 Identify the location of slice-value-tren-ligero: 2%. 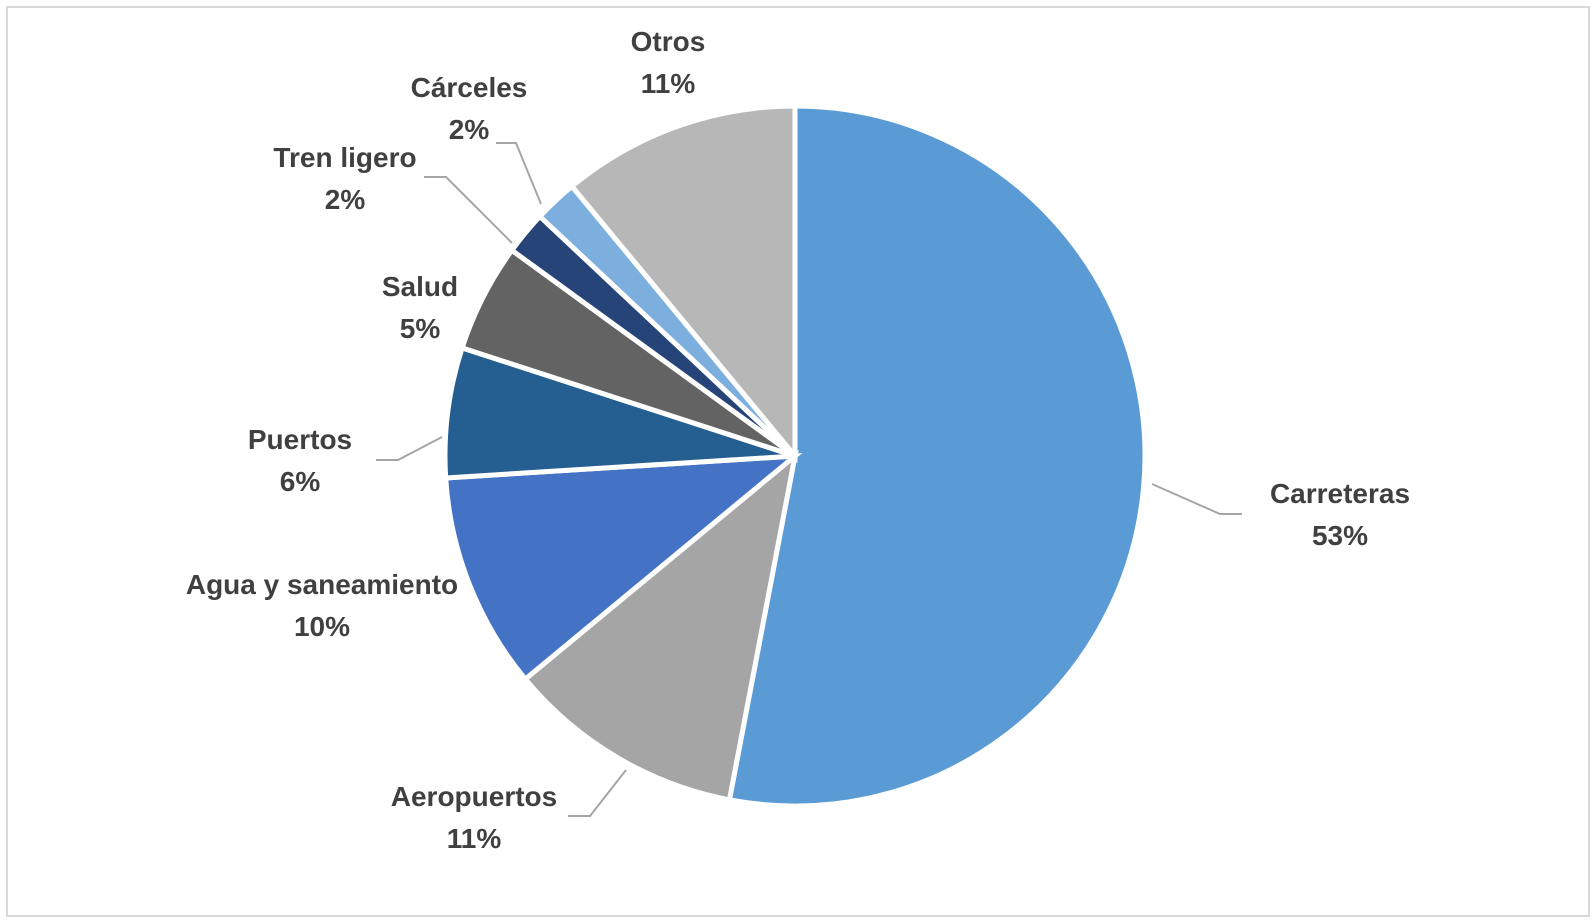
(345, 199).